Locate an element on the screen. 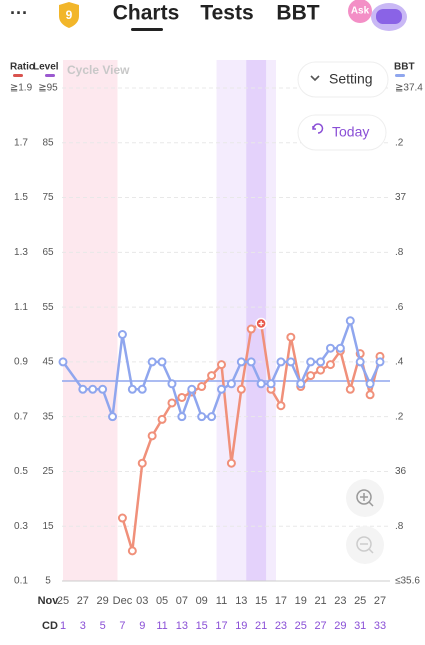 The height and width of the screenshot is (645, 425). zoom-out is located at coordinates (365, 545).